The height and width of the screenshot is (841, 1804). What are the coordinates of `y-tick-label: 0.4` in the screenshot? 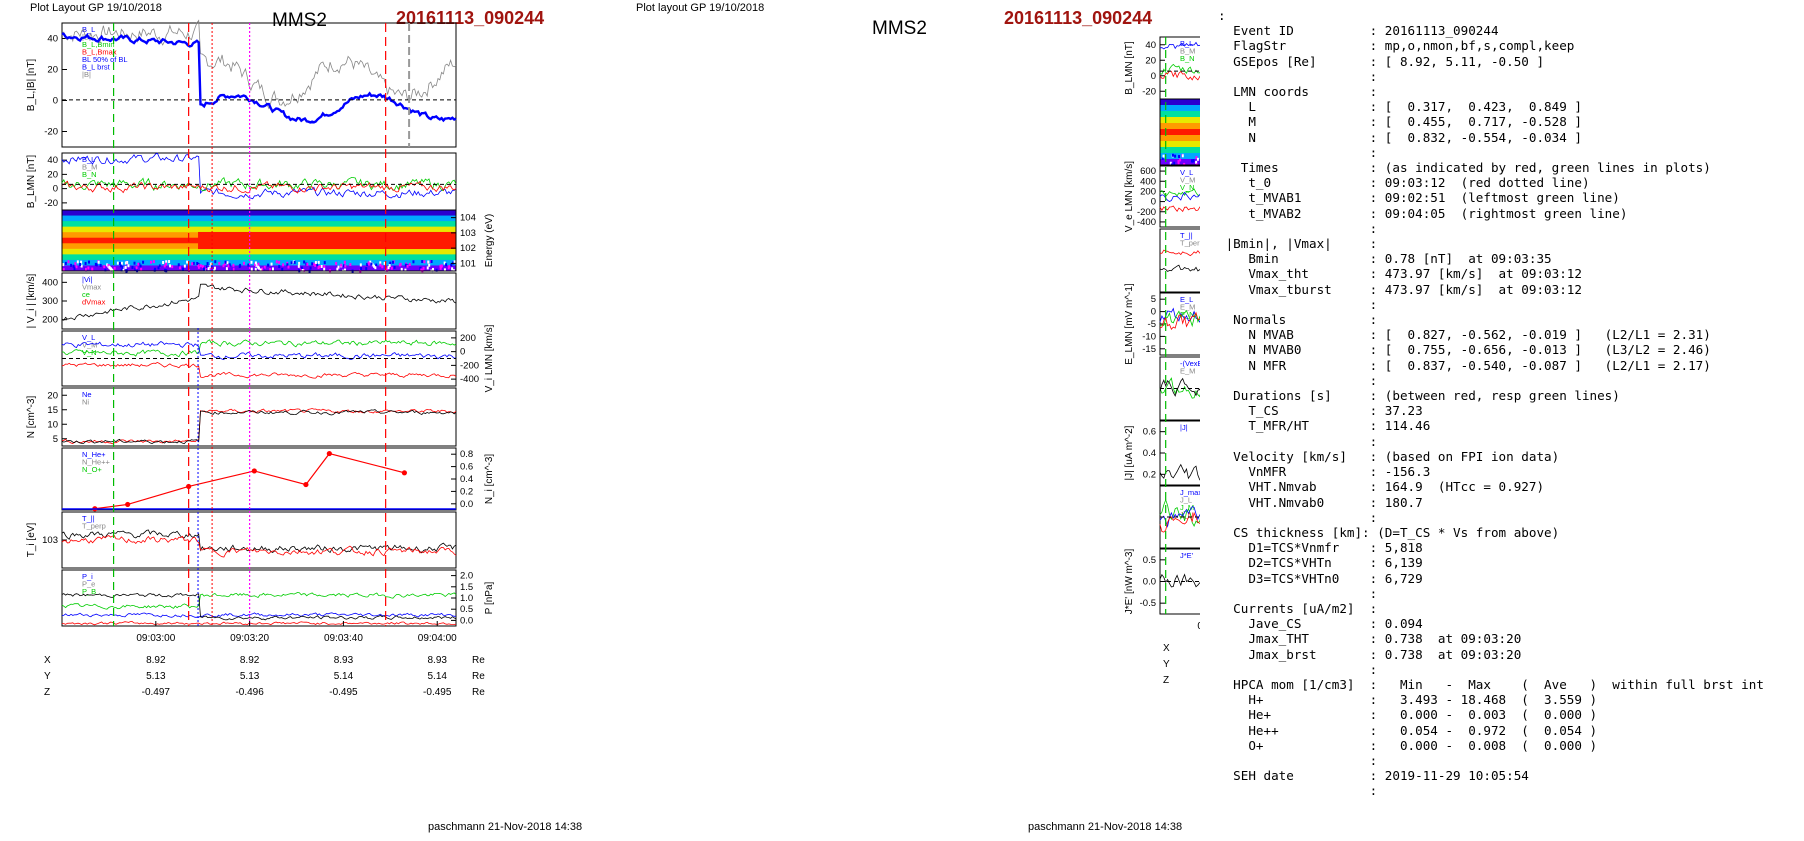 It's located at (466, 479).